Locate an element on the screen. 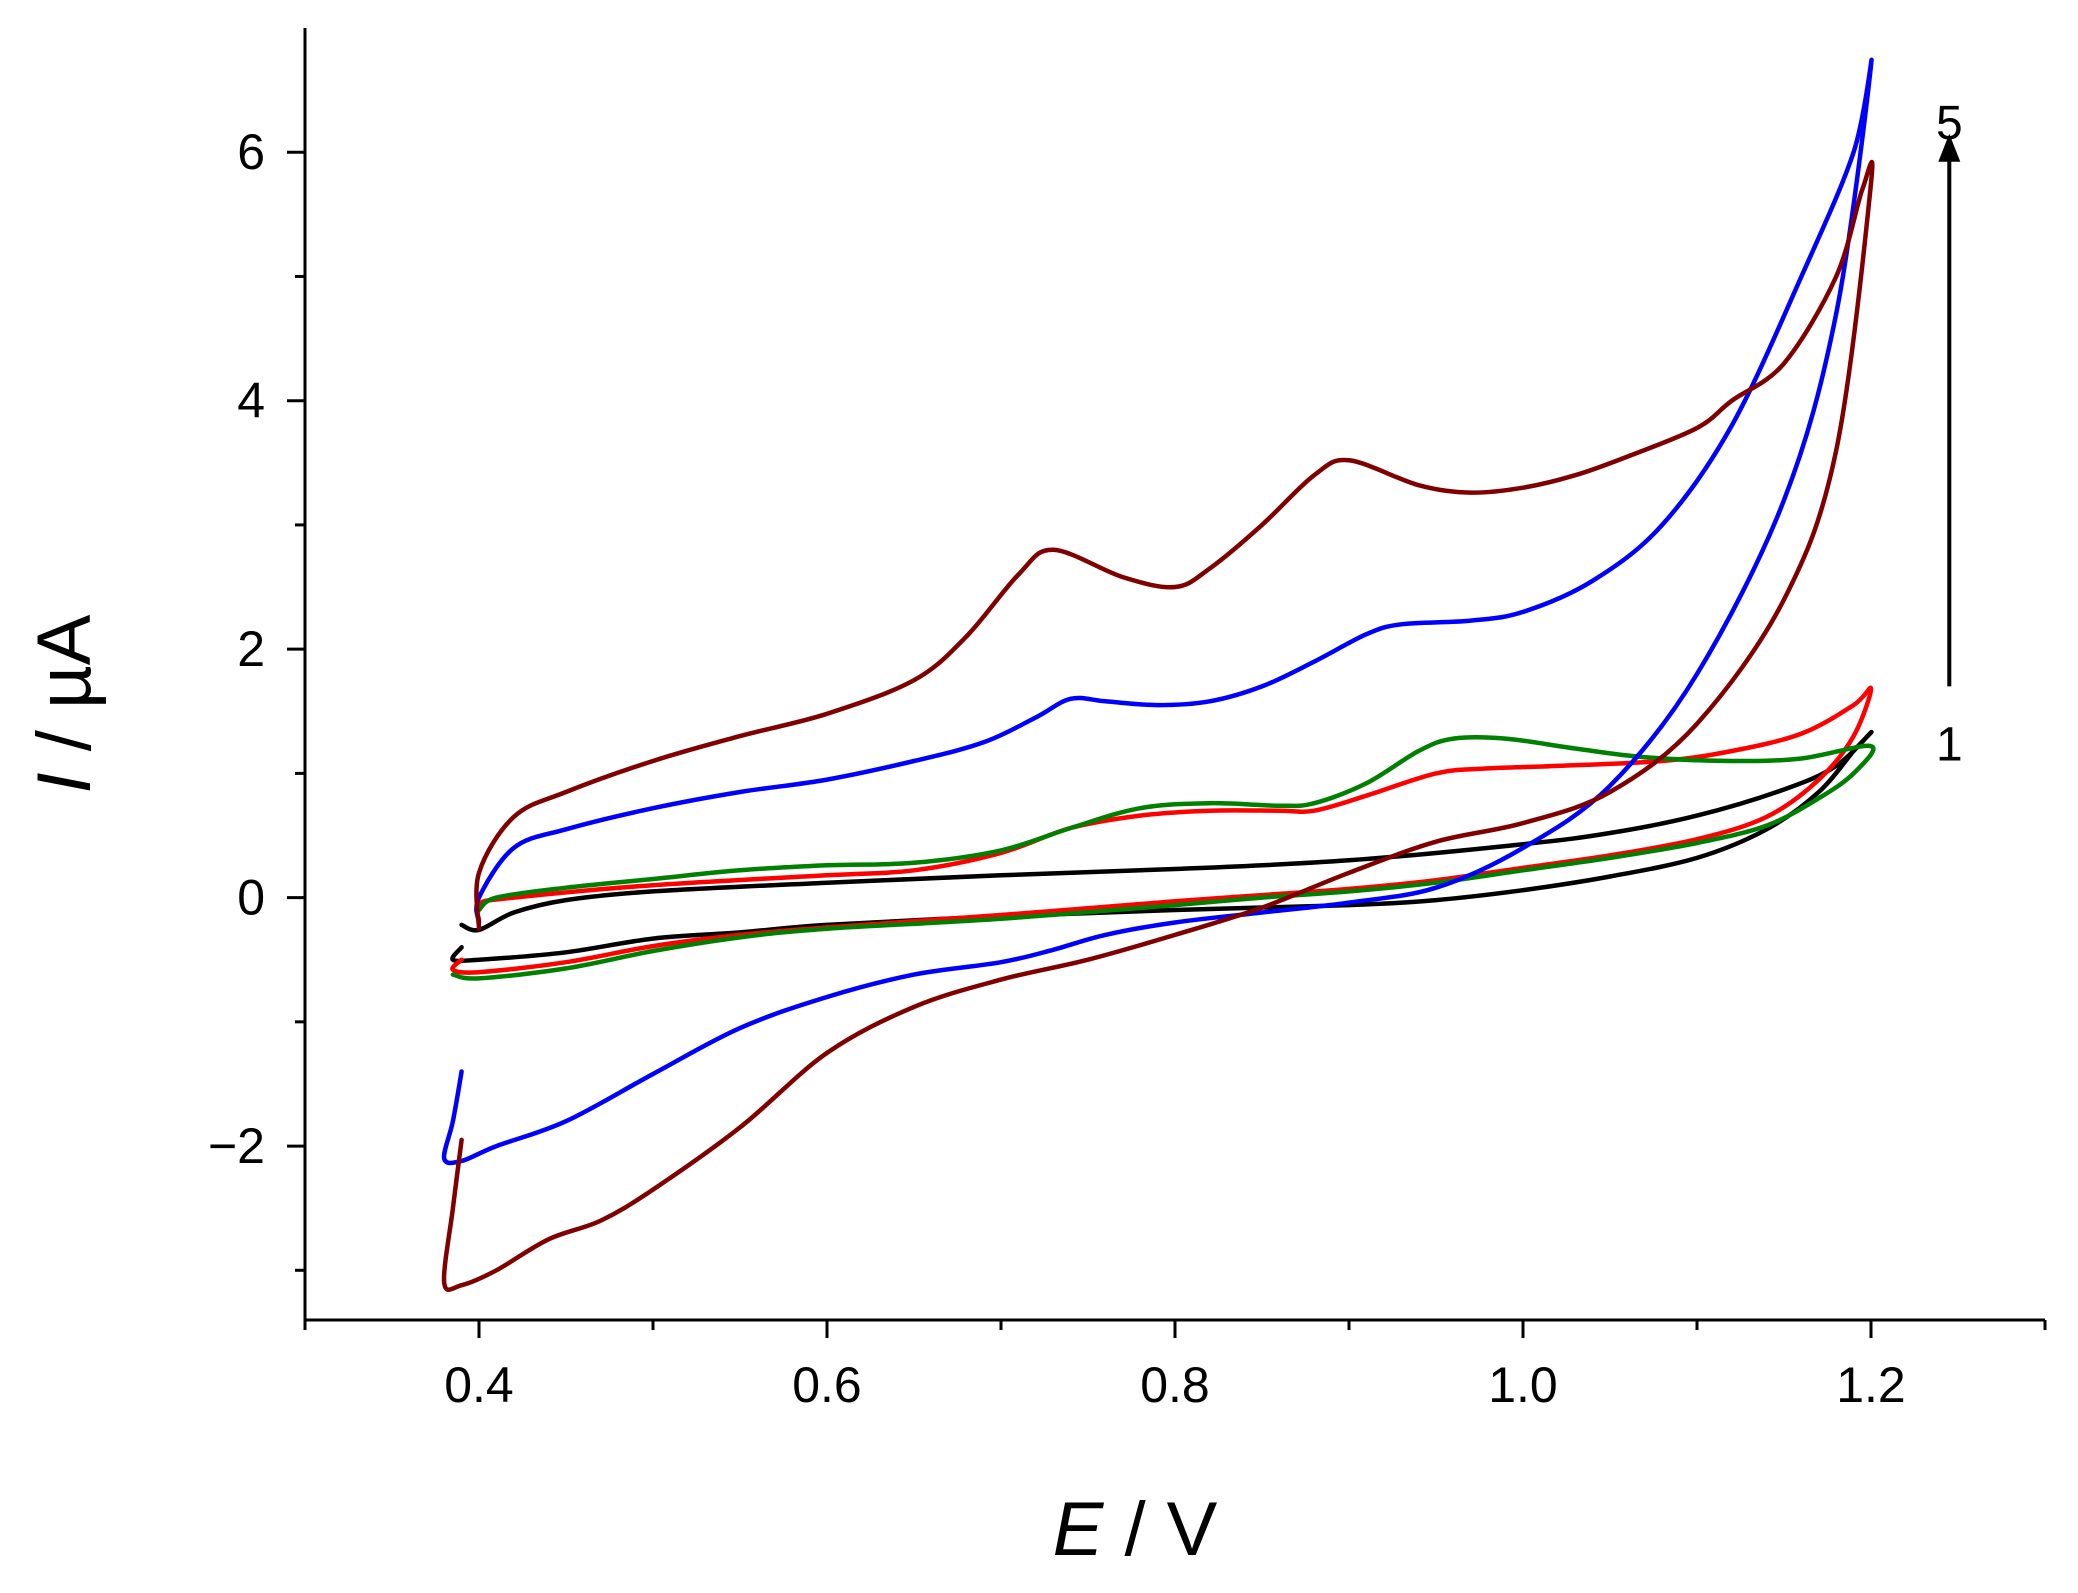 This screenshot has width=2078, height=1593. y-axis-unit: / µA is located at coordinates (64, 693).